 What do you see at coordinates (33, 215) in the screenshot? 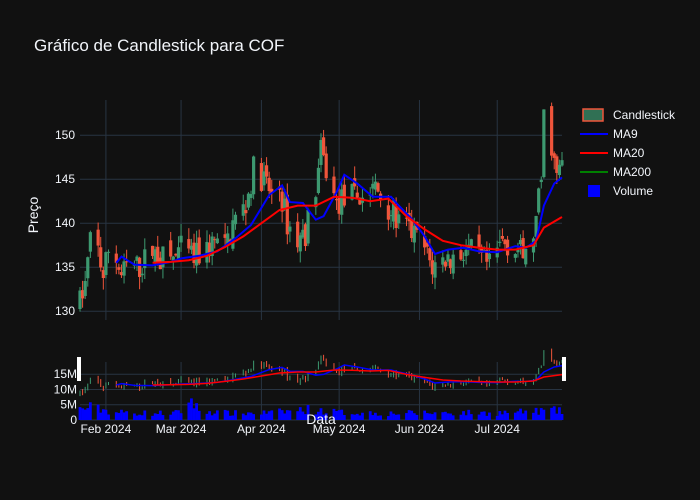
I see `y-axis-label: Preço` at bounding box center [33, 215].